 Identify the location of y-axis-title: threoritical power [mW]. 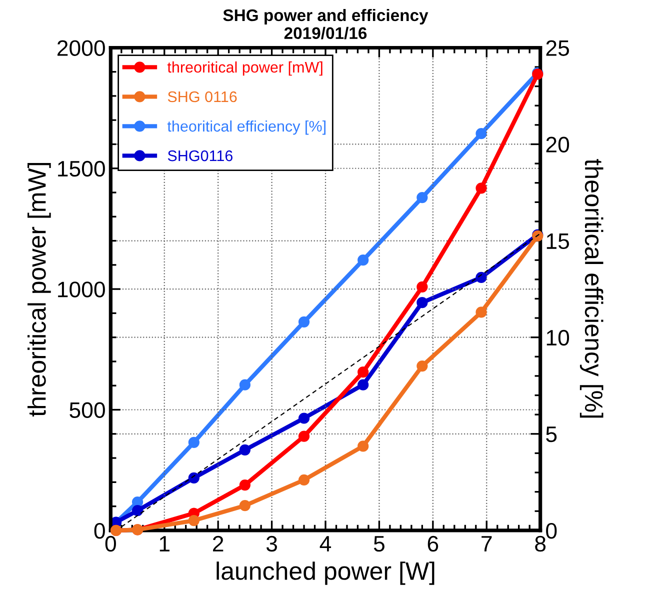
(39, 289).